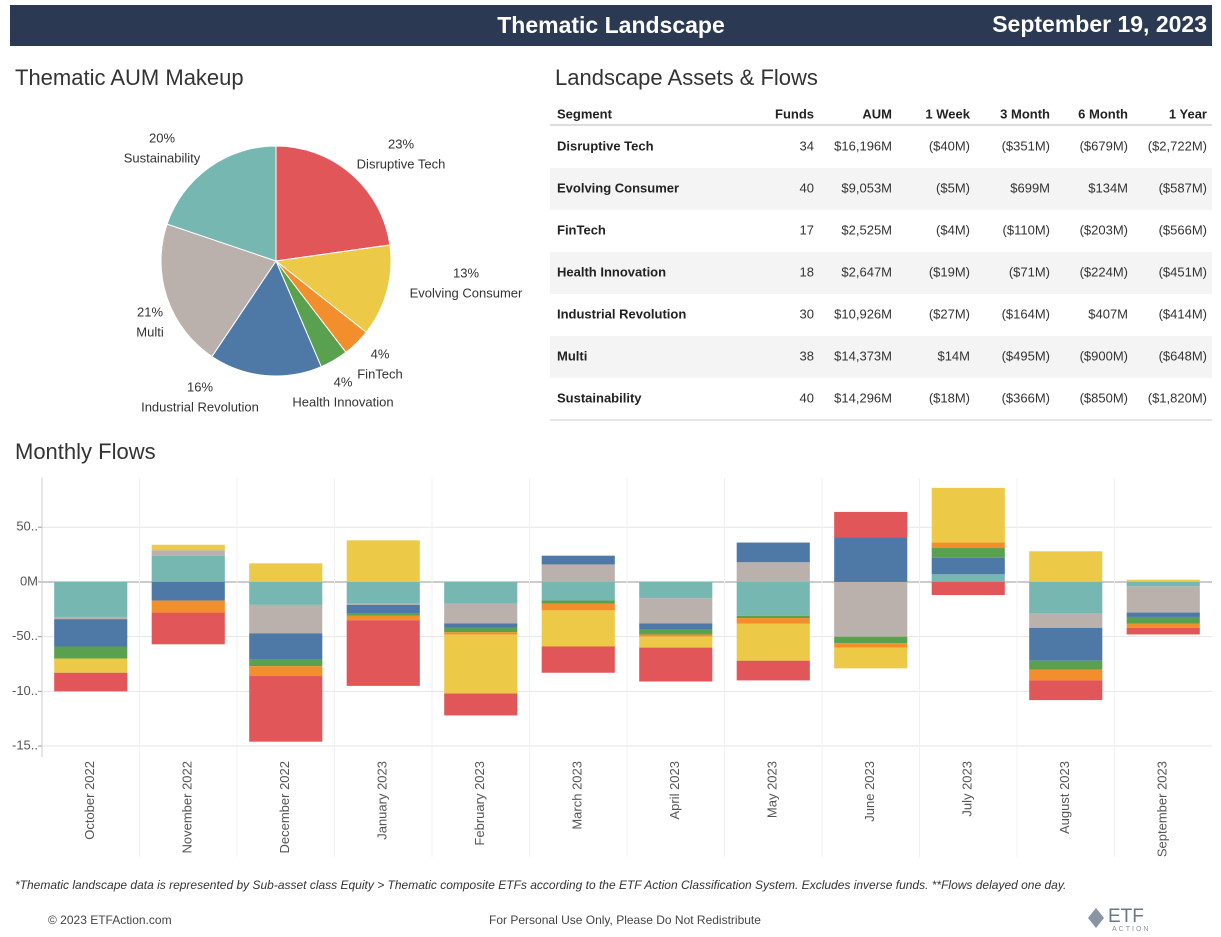  Describe the element at coordinates (129, 77) in the screenshot. I see `pie-title: Thematic AUM Makeup` at that location.